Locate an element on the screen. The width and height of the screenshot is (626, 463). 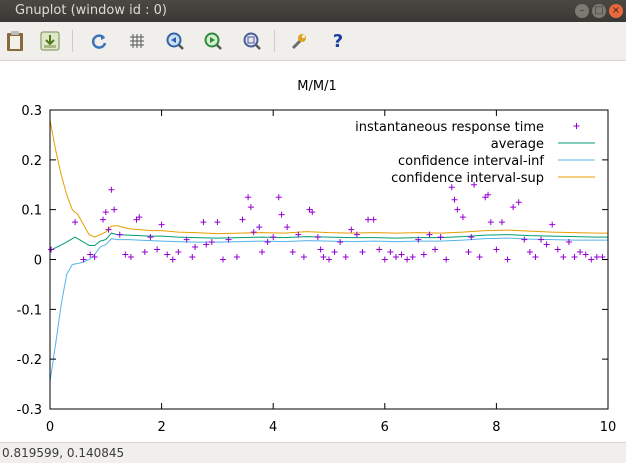
y-tick-label: -0.3 is located at coordinates (29, 410).